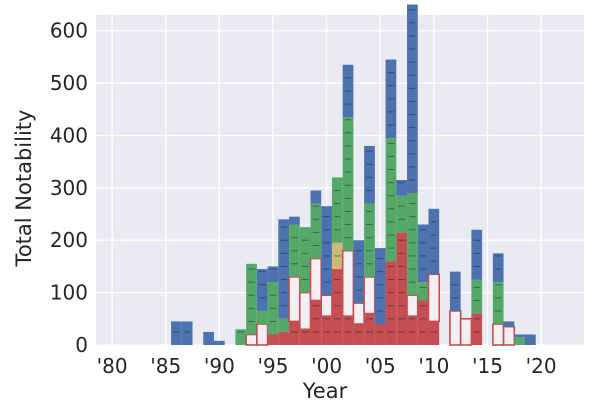  What do you see at coordinates (24, 189) in the screenshot?
I see `y-axis-label: Total Notability` at bounding box center [24, 189].